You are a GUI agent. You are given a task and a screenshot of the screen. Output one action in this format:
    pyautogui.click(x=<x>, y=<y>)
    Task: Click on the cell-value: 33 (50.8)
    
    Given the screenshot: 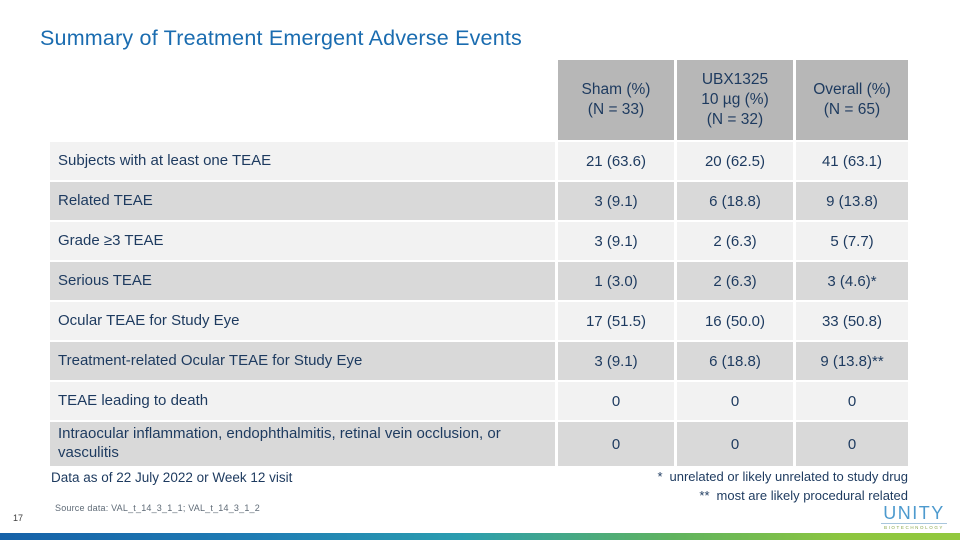 What is the action you would take?
    pyautogui.click(x=852, y=321)
    